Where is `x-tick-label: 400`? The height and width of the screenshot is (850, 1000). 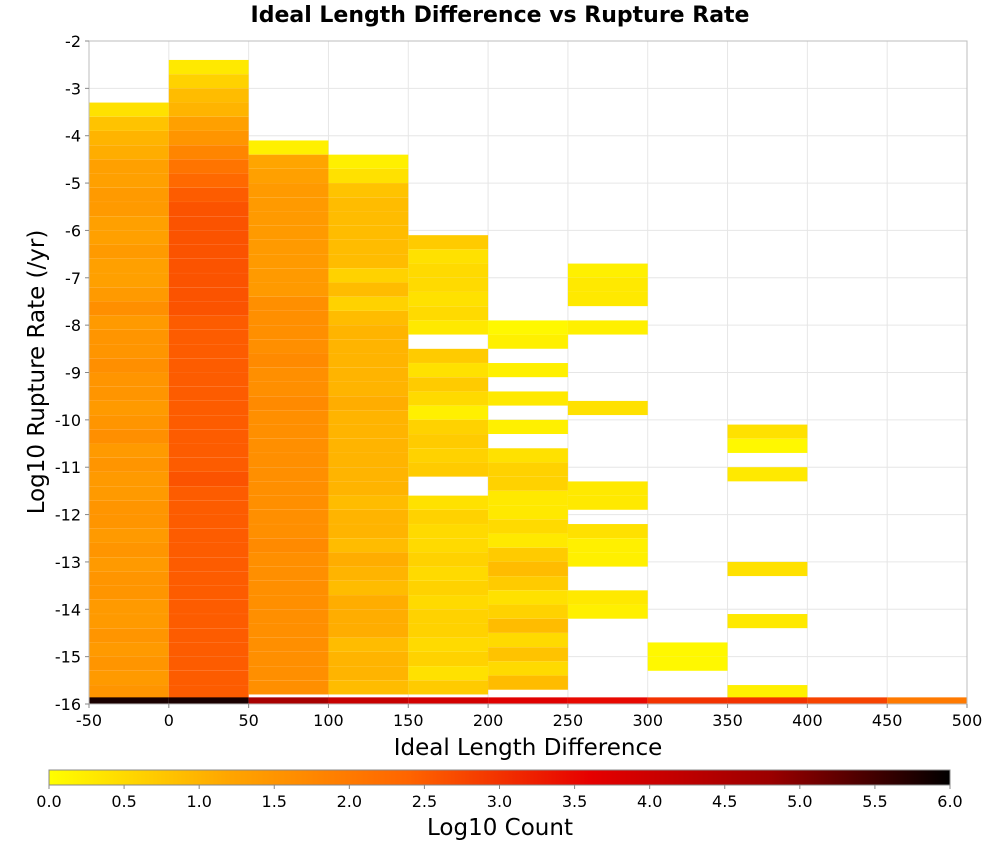
x-tick-label: 400 is located at coordinates (807, 720).